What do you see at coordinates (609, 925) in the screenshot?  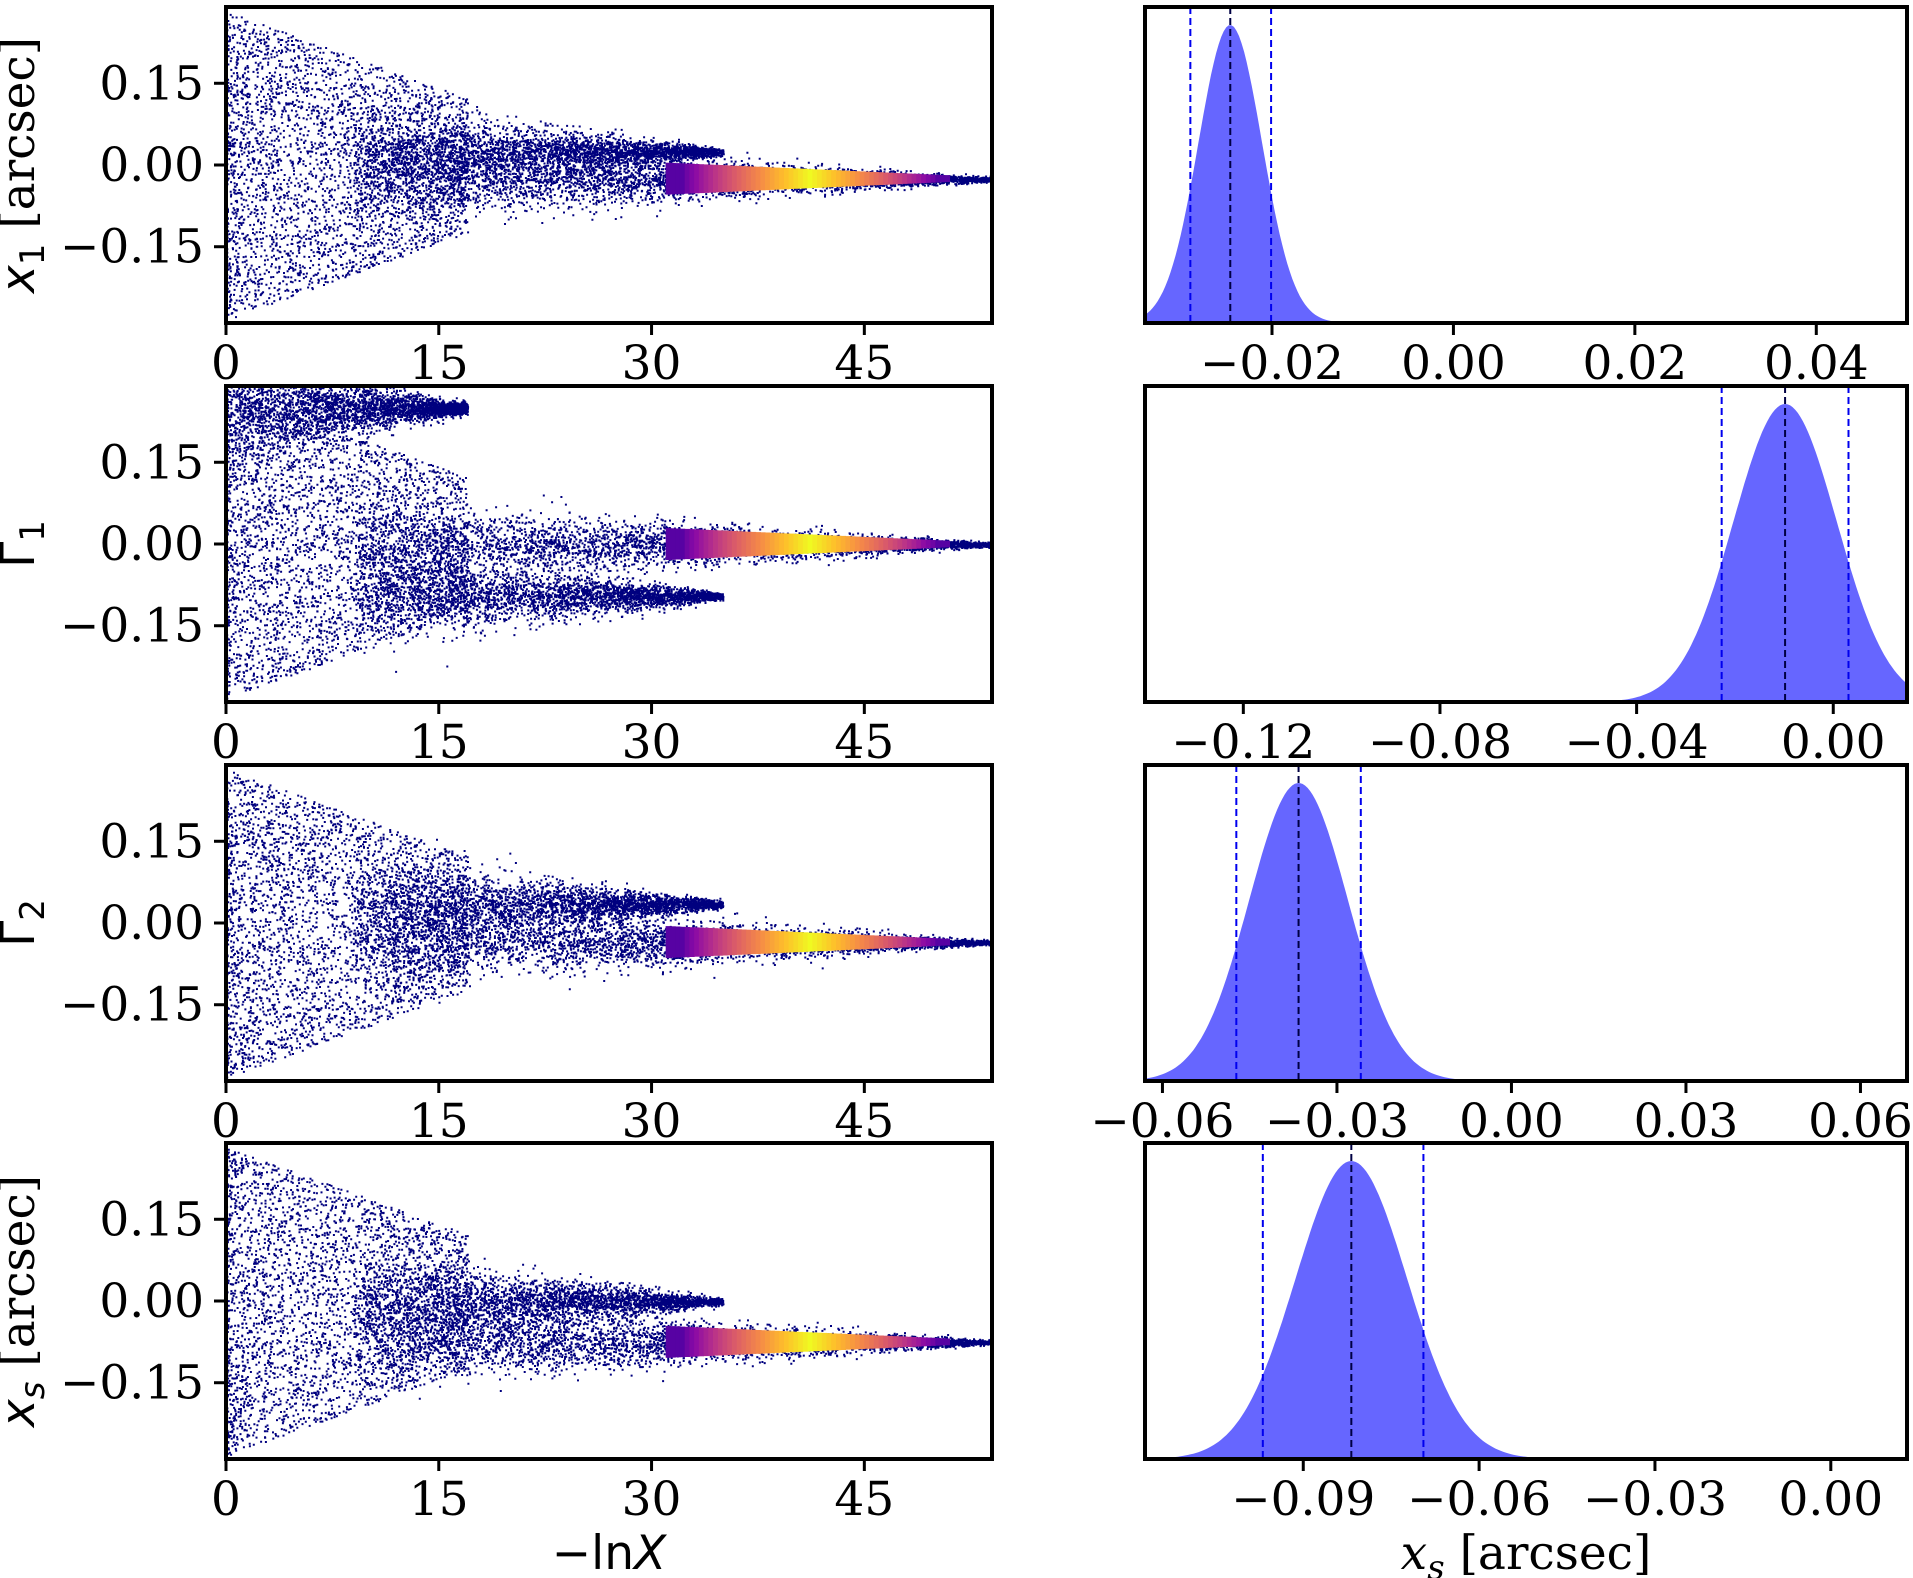 I see `trace-gamma2-sample-points` at bounding box center [609, 925].